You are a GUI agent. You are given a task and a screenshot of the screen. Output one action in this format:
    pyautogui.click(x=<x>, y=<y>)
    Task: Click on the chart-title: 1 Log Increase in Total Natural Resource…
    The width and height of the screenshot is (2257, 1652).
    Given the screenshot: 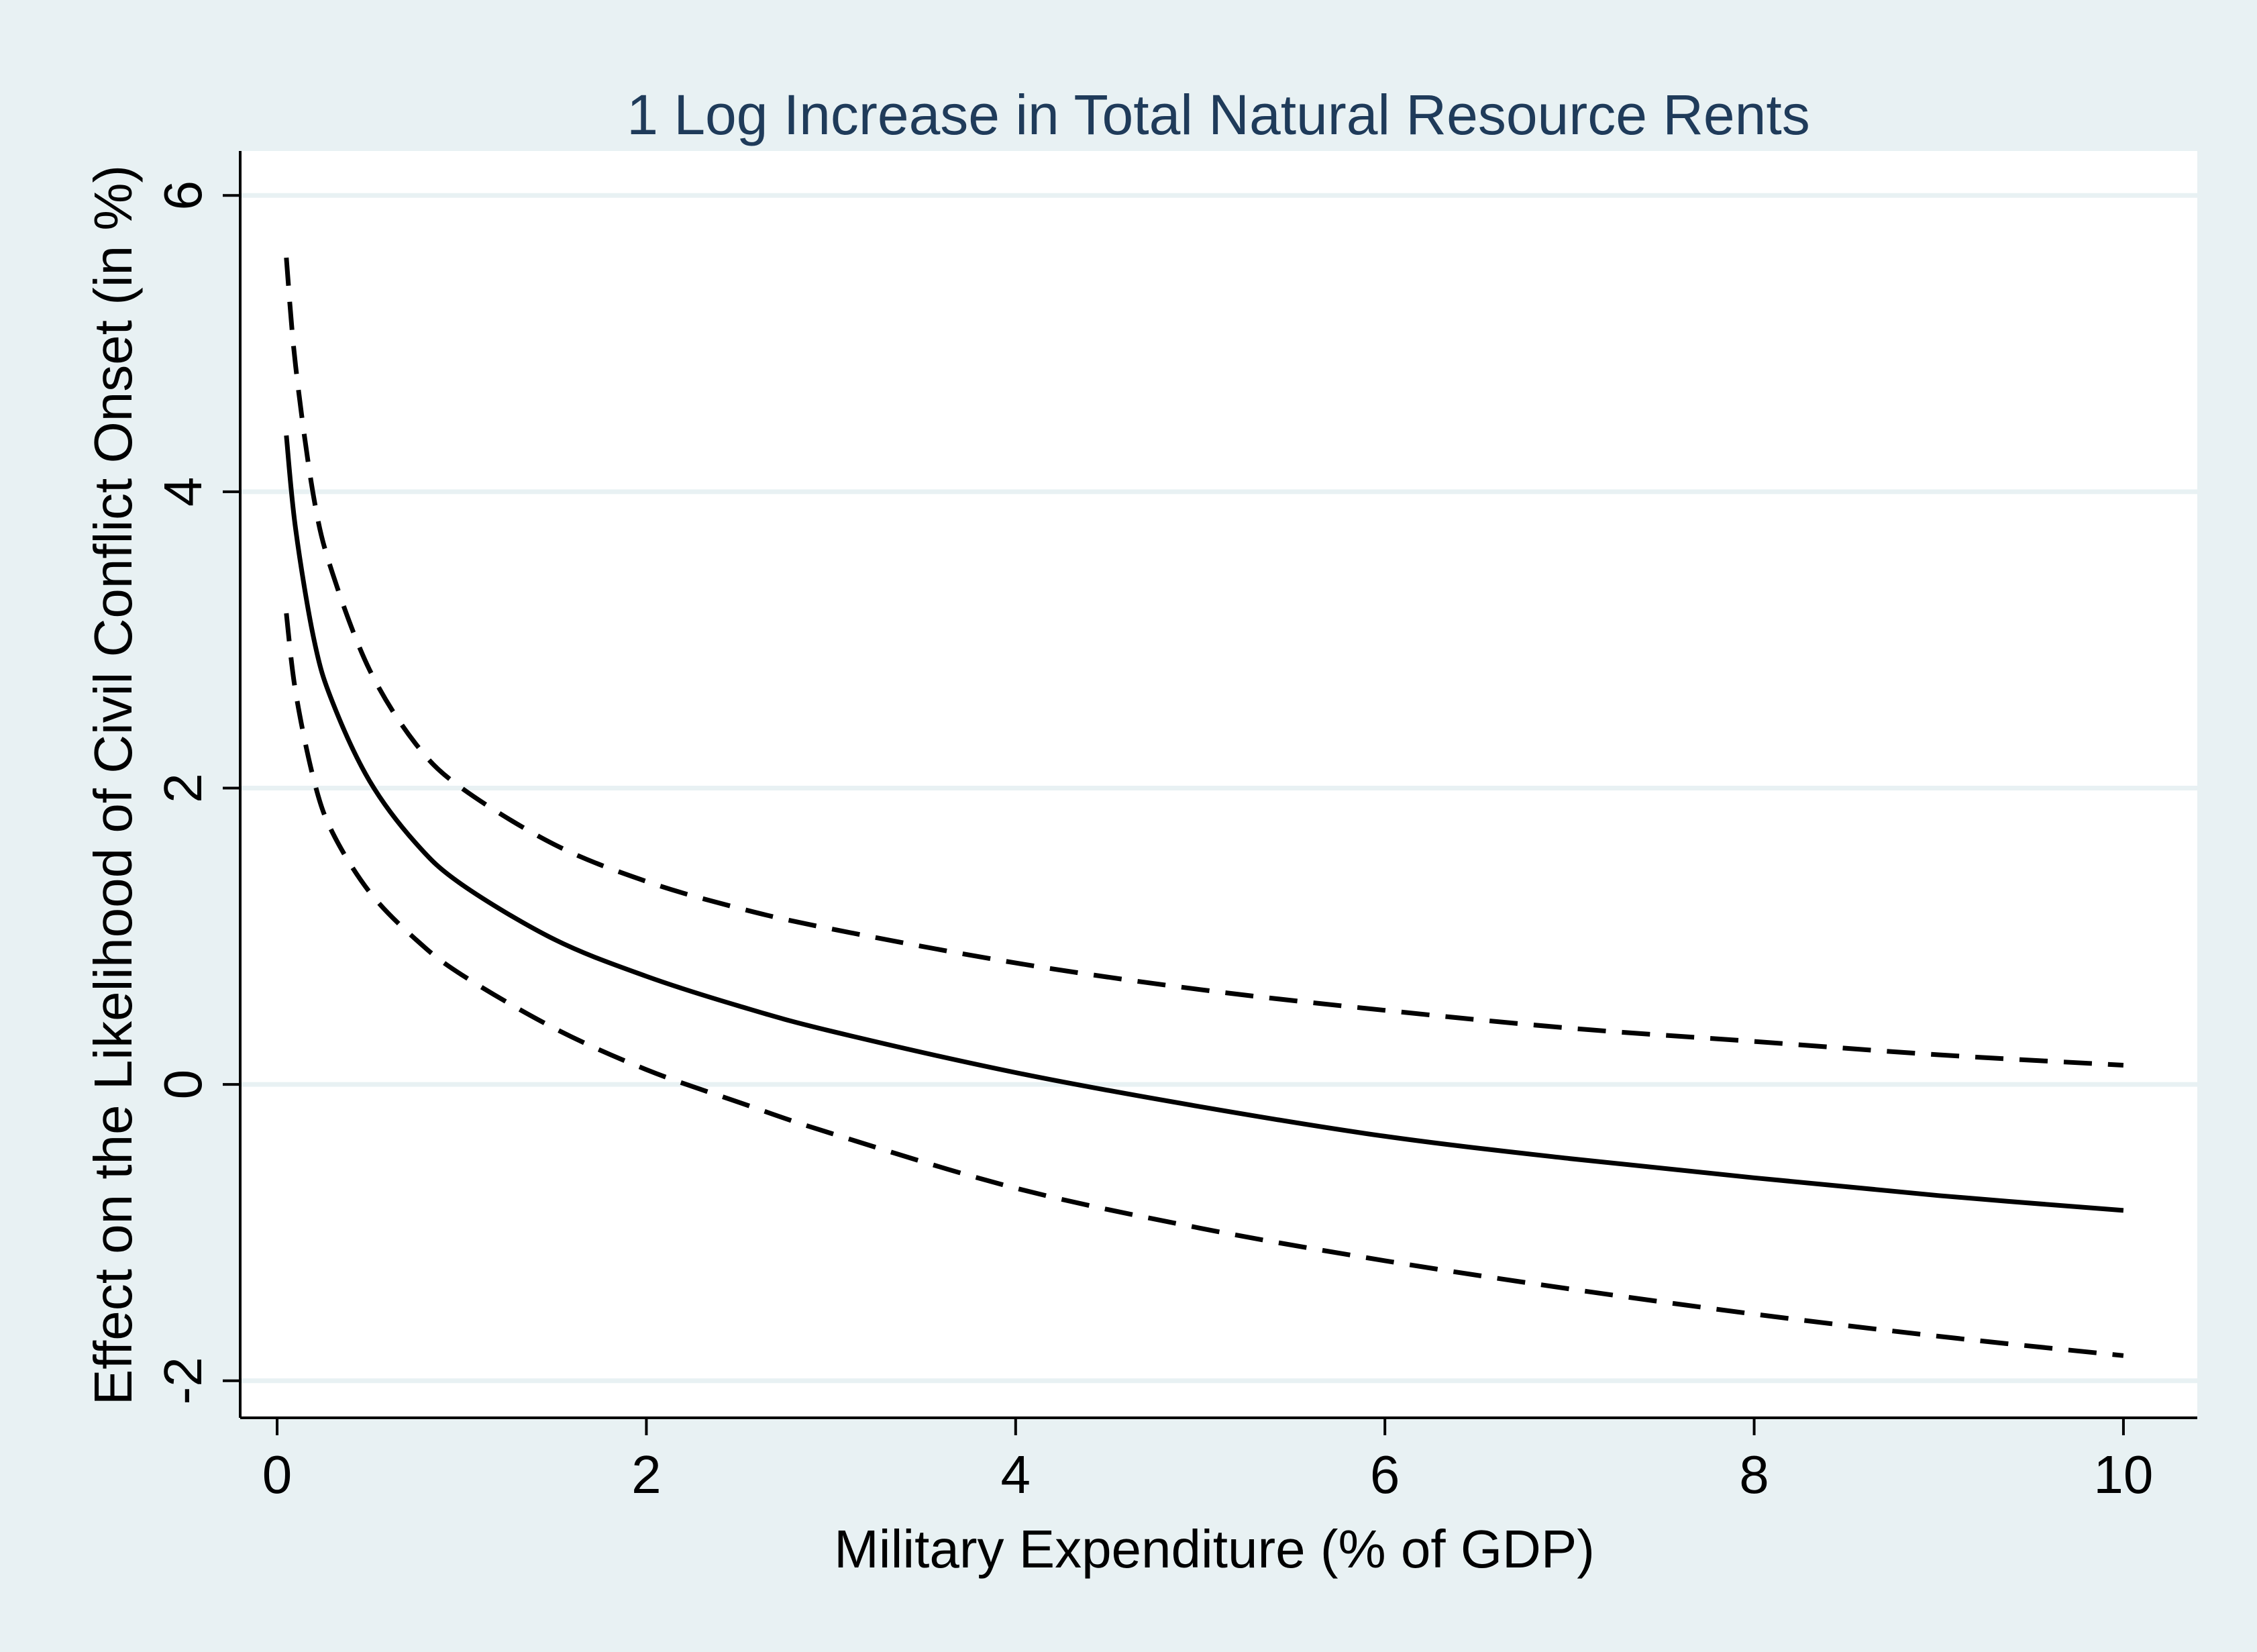 What is the action you would take?
    pyautogui.click(x=1218, y=114)
    